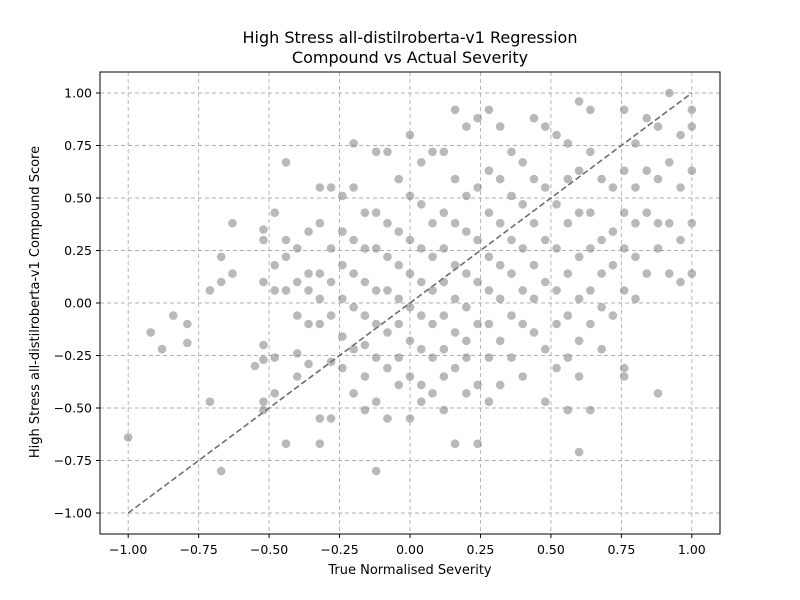 The width and height of the screenshot is (800, 600). Describe the element at coordinates (407, 545) in the screenshot. I see `x-axis-ticks: −1.00 −0.75 −0.50 −0.25 0.00 0.25 0.50 0.75 1.00` at that location.